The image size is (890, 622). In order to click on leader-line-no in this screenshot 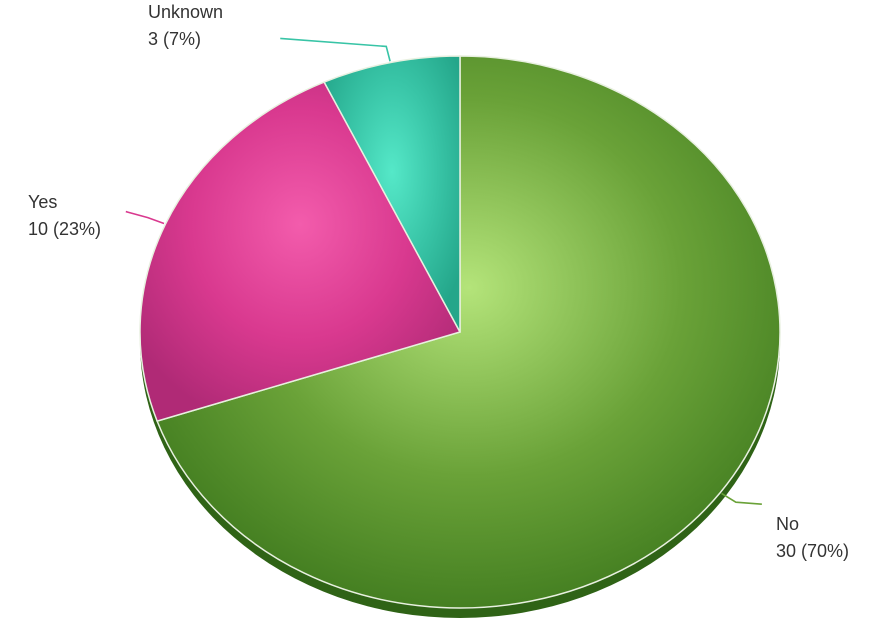, I will do `click(741, 499)`.